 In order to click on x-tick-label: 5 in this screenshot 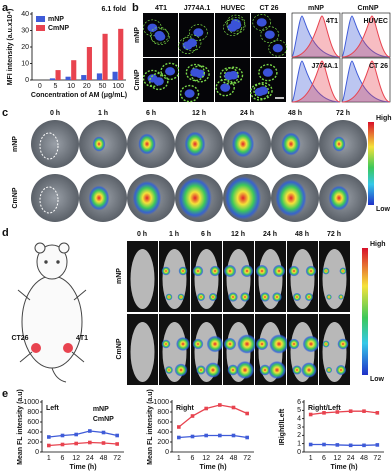, I will do `click(56, 86)`.